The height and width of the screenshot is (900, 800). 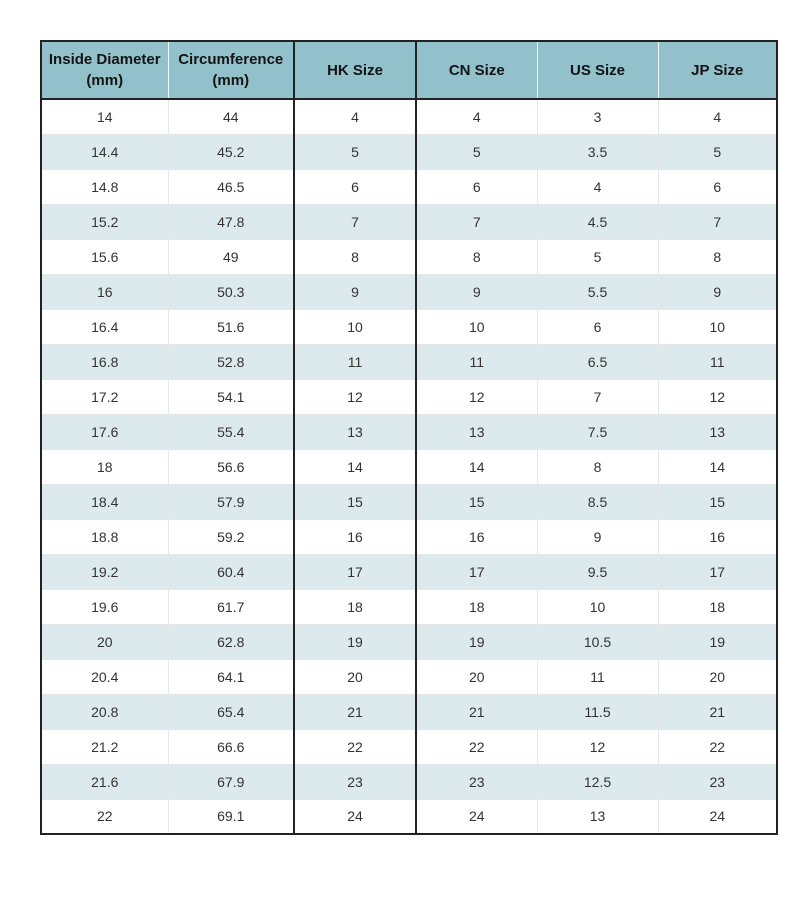 I want to click on table-row: 16 50.3 9 9 5.5 9, so click(x=409, y=291).